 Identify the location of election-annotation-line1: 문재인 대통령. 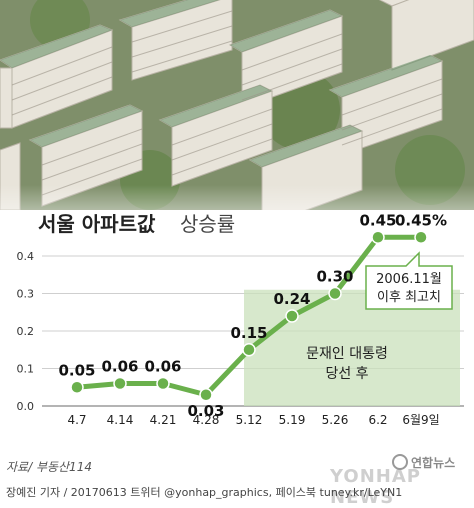
(347, 354).